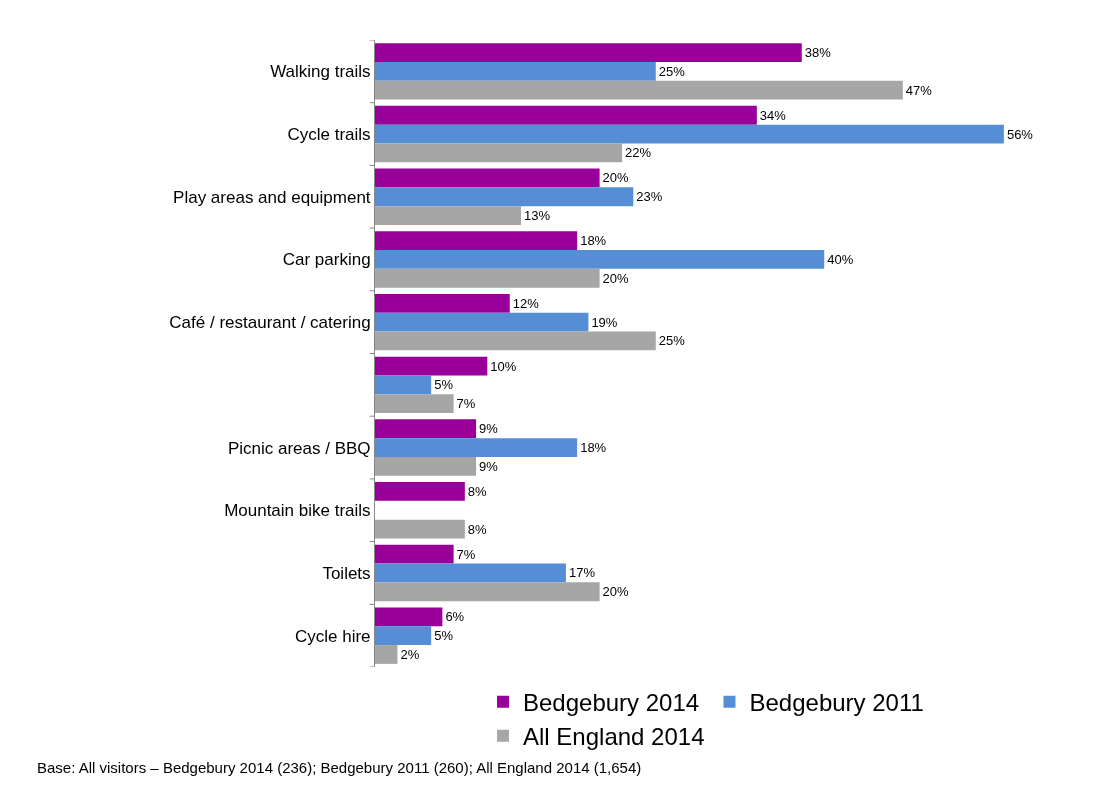  I want to click on data-label: 47%, so click(919, 90).